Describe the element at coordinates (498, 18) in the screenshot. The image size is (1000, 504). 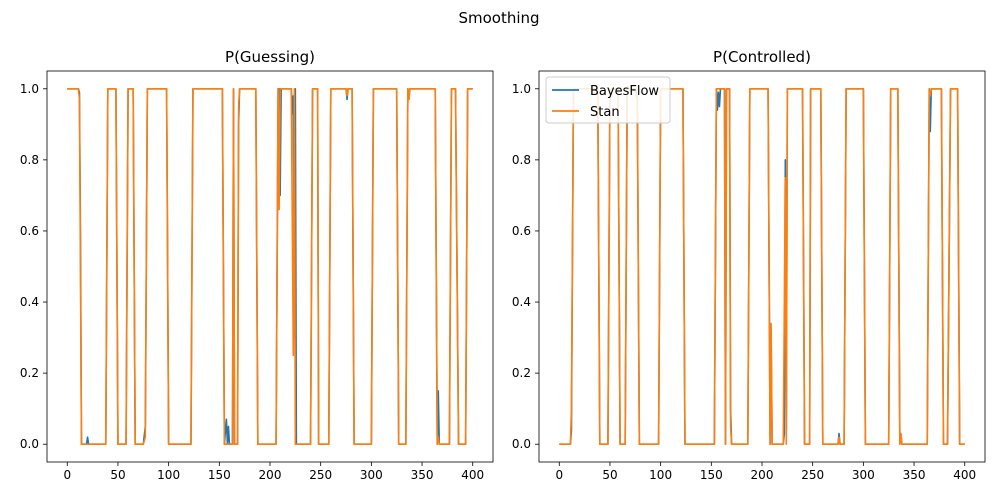
I see `figure-suptitle: Smoothing` at that location.